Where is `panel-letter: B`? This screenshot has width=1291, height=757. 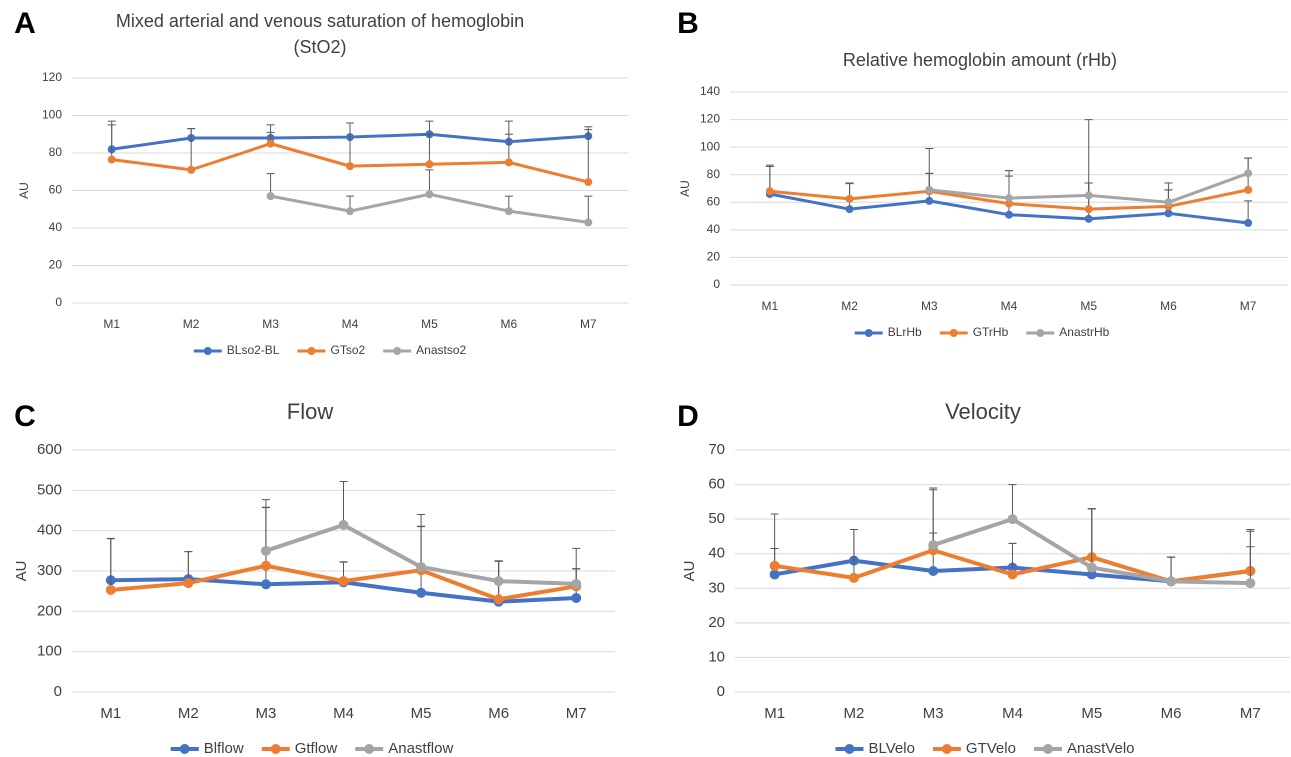 panel-letter: B is located at coordinates (688, 23).